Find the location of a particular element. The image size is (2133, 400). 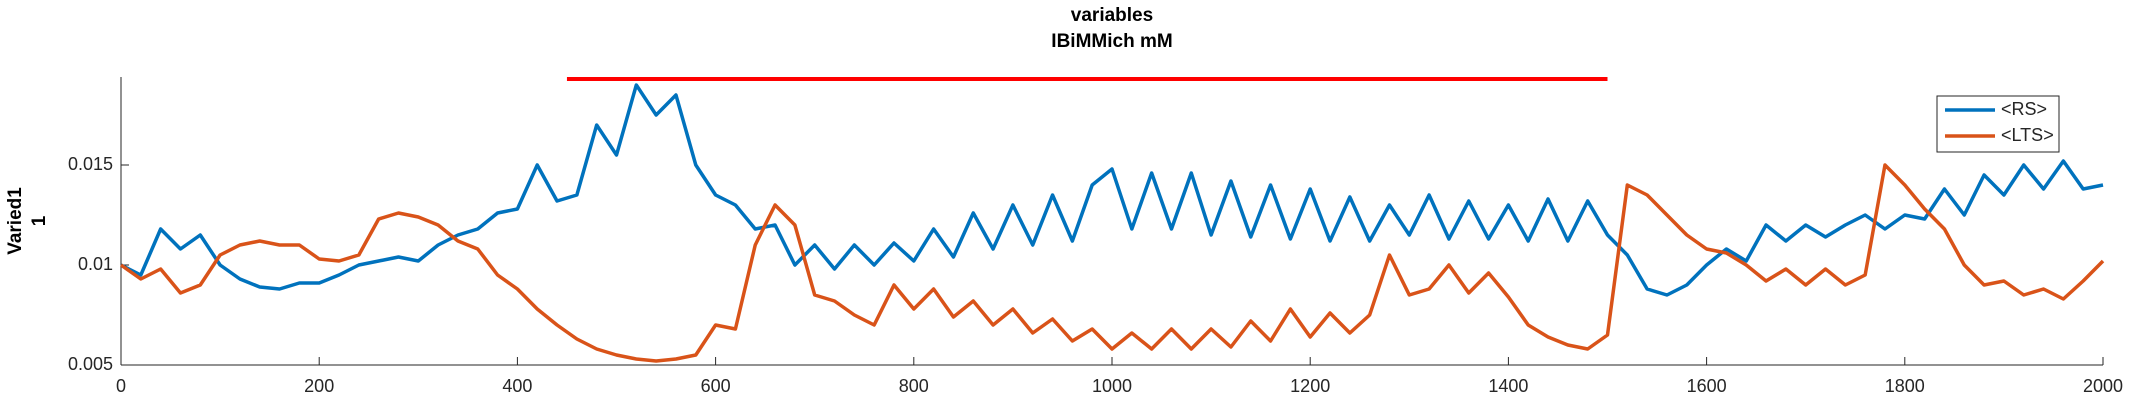

x-tick-label: 1200 is located at coordinates (1310, 386).